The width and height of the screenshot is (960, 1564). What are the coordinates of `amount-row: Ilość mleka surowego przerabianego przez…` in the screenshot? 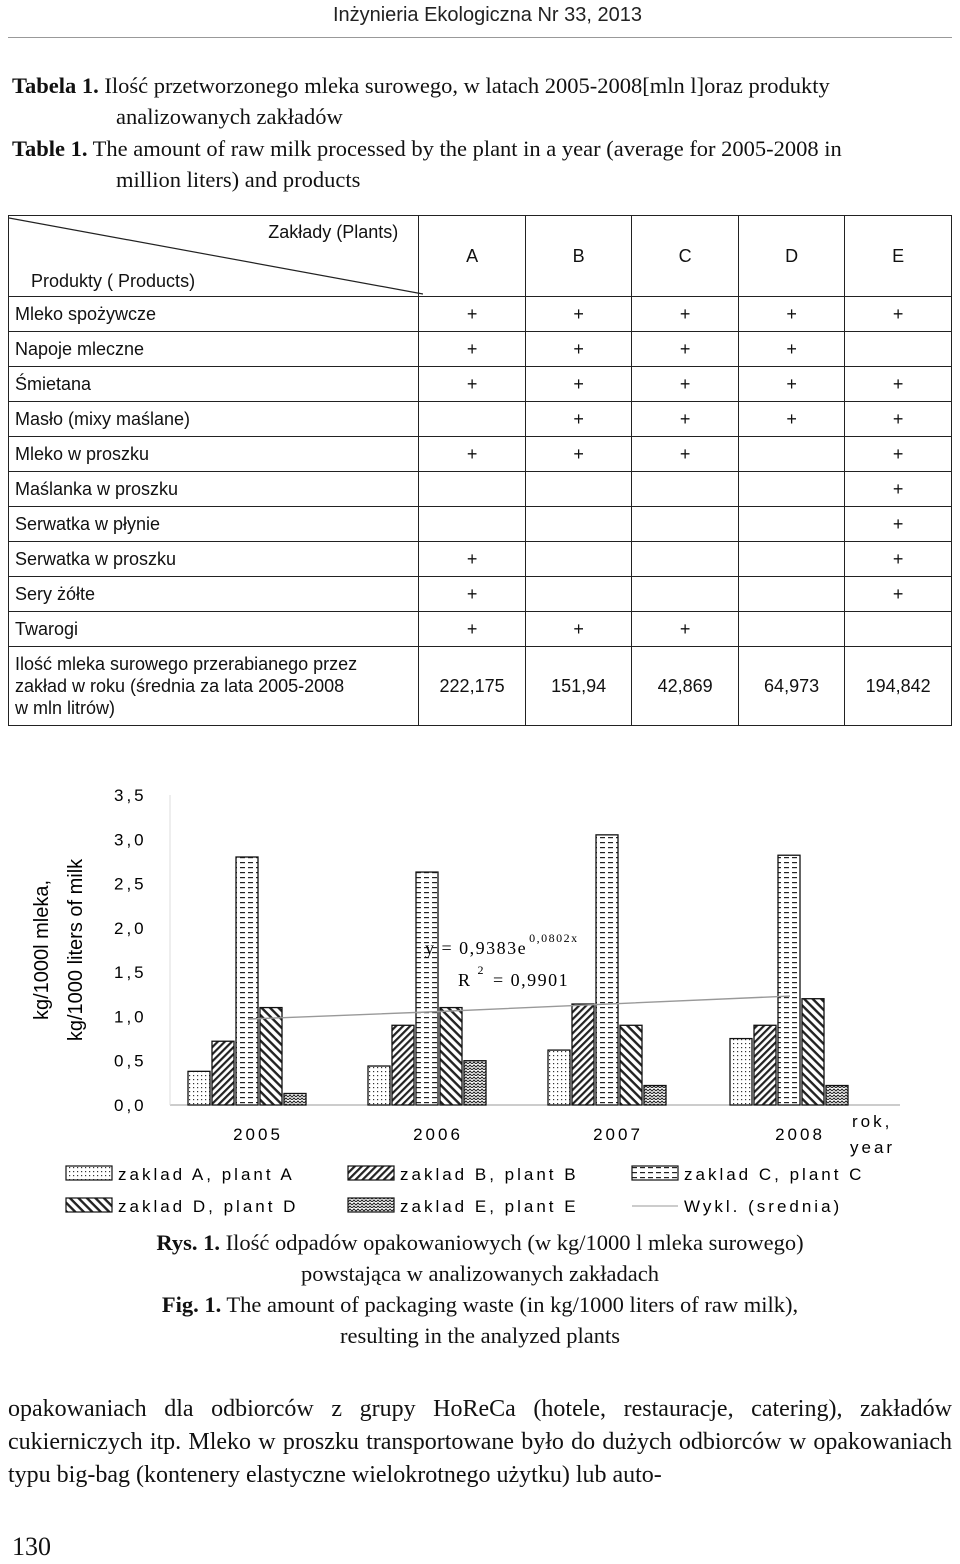 It's located at (479, 686).